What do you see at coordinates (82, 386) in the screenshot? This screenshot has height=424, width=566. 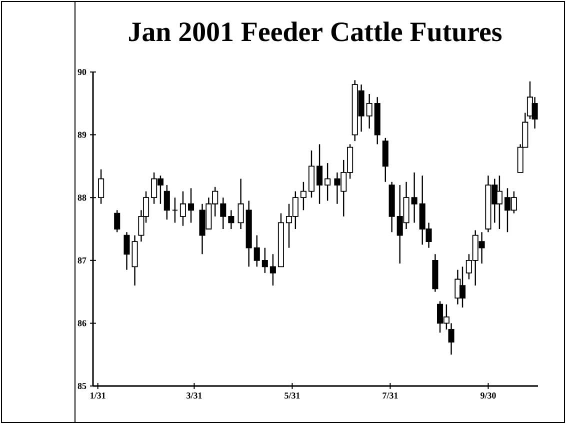 I see `y-tick-label: 85` at bounding box center [82, 386].